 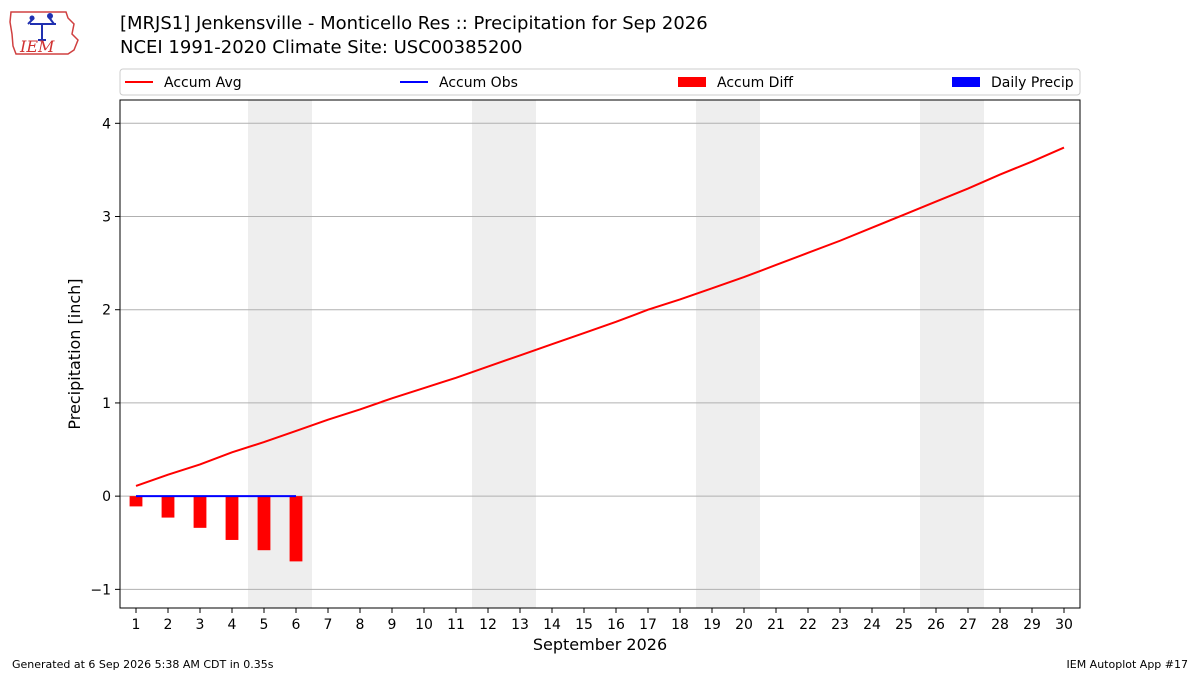 What do you see at coordinates (840, 625) in the screenshot?
I see `x-tick-label: 23` at bounding box center [840, 625].